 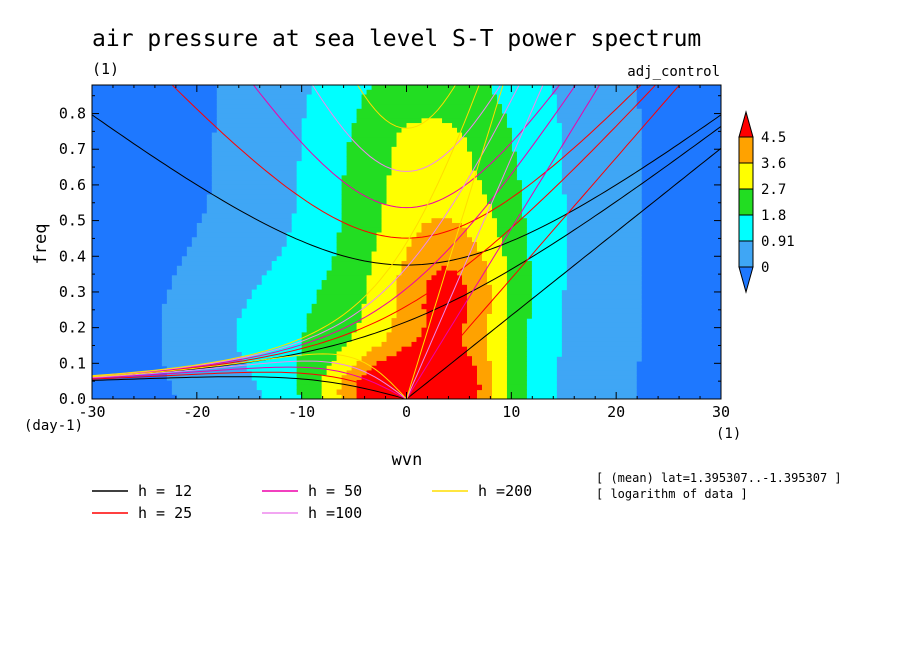 I want to click on y-units-label: (day-1), so click(x=53, y=426).